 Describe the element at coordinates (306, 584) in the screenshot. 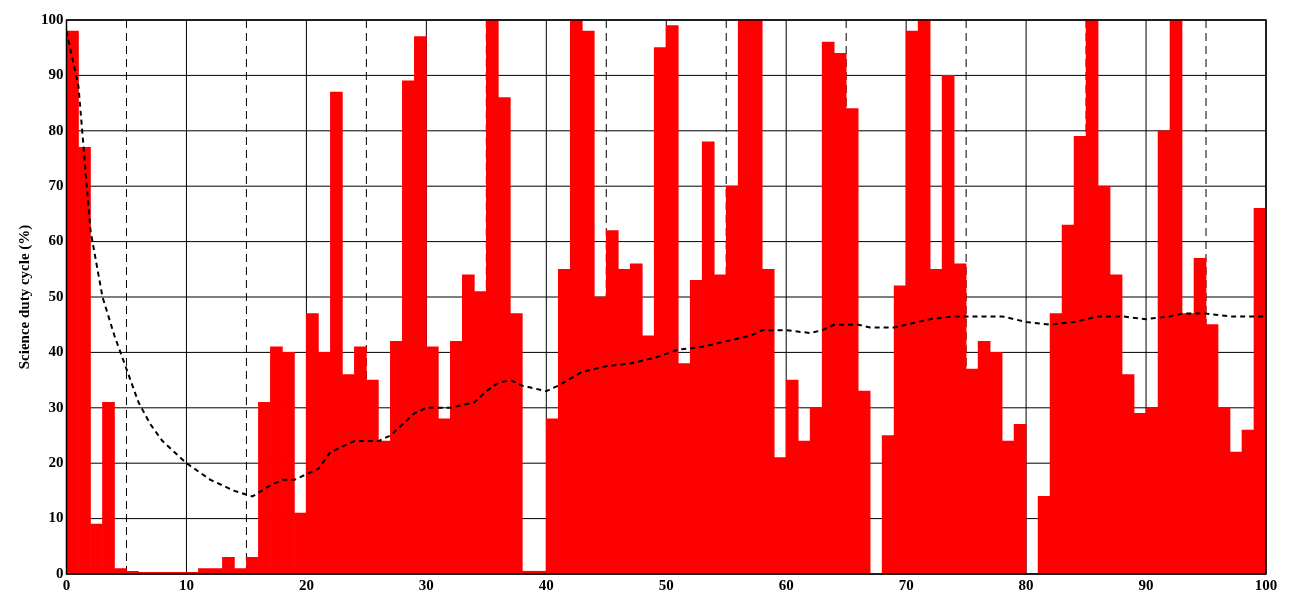

I see `x-tick-label: 20` at that location.